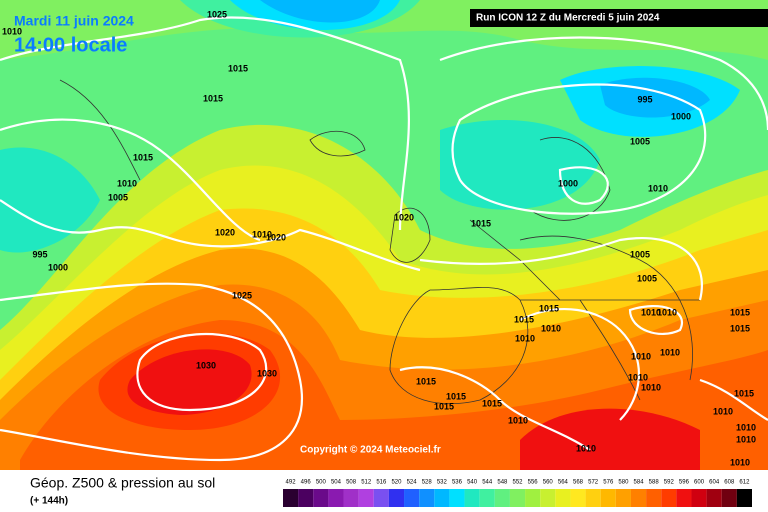 This screenshot has height=512, width=768. I want to click on legend-label: 584, so click(639, 483).